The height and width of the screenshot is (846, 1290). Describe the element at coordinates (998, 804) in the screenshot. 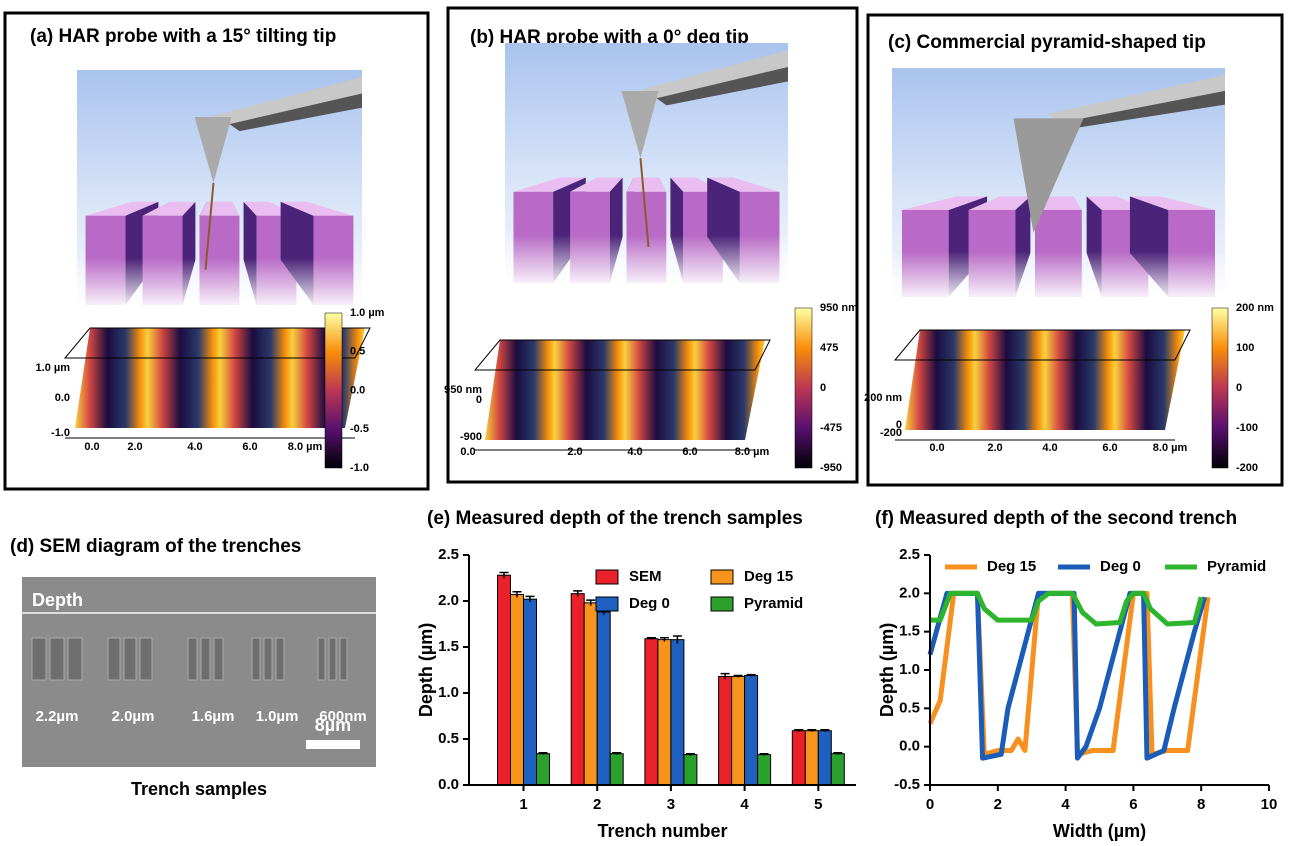

I see `x-tick-label: 2` at that location.